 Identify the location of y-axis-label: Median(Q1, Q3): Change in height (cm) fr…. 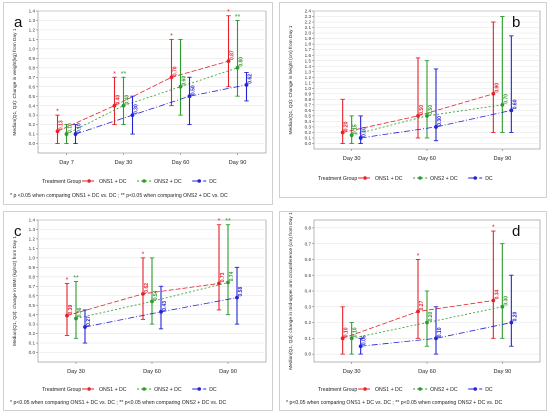
(291, 79).